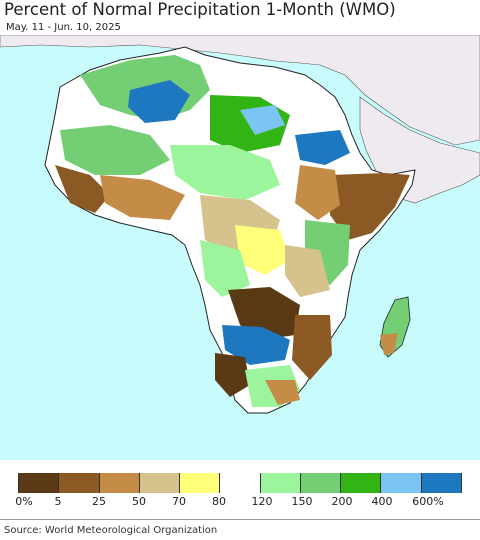 Image resolution: width=480 pixels, height=540 pixels. Describe the element at coordinates (282, 392) in the screenshot. I see `region-south-africa-tan` at that location.